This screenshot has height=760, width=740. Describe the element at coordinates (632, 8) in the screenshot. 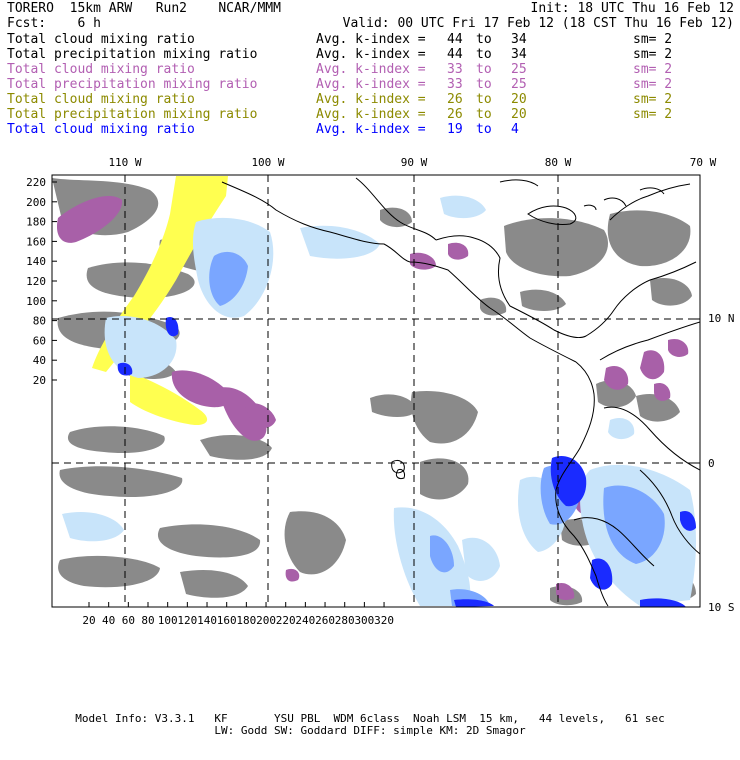

I see `init-time: Init: 18 UTC Thu 16 Feb 12` at that location.